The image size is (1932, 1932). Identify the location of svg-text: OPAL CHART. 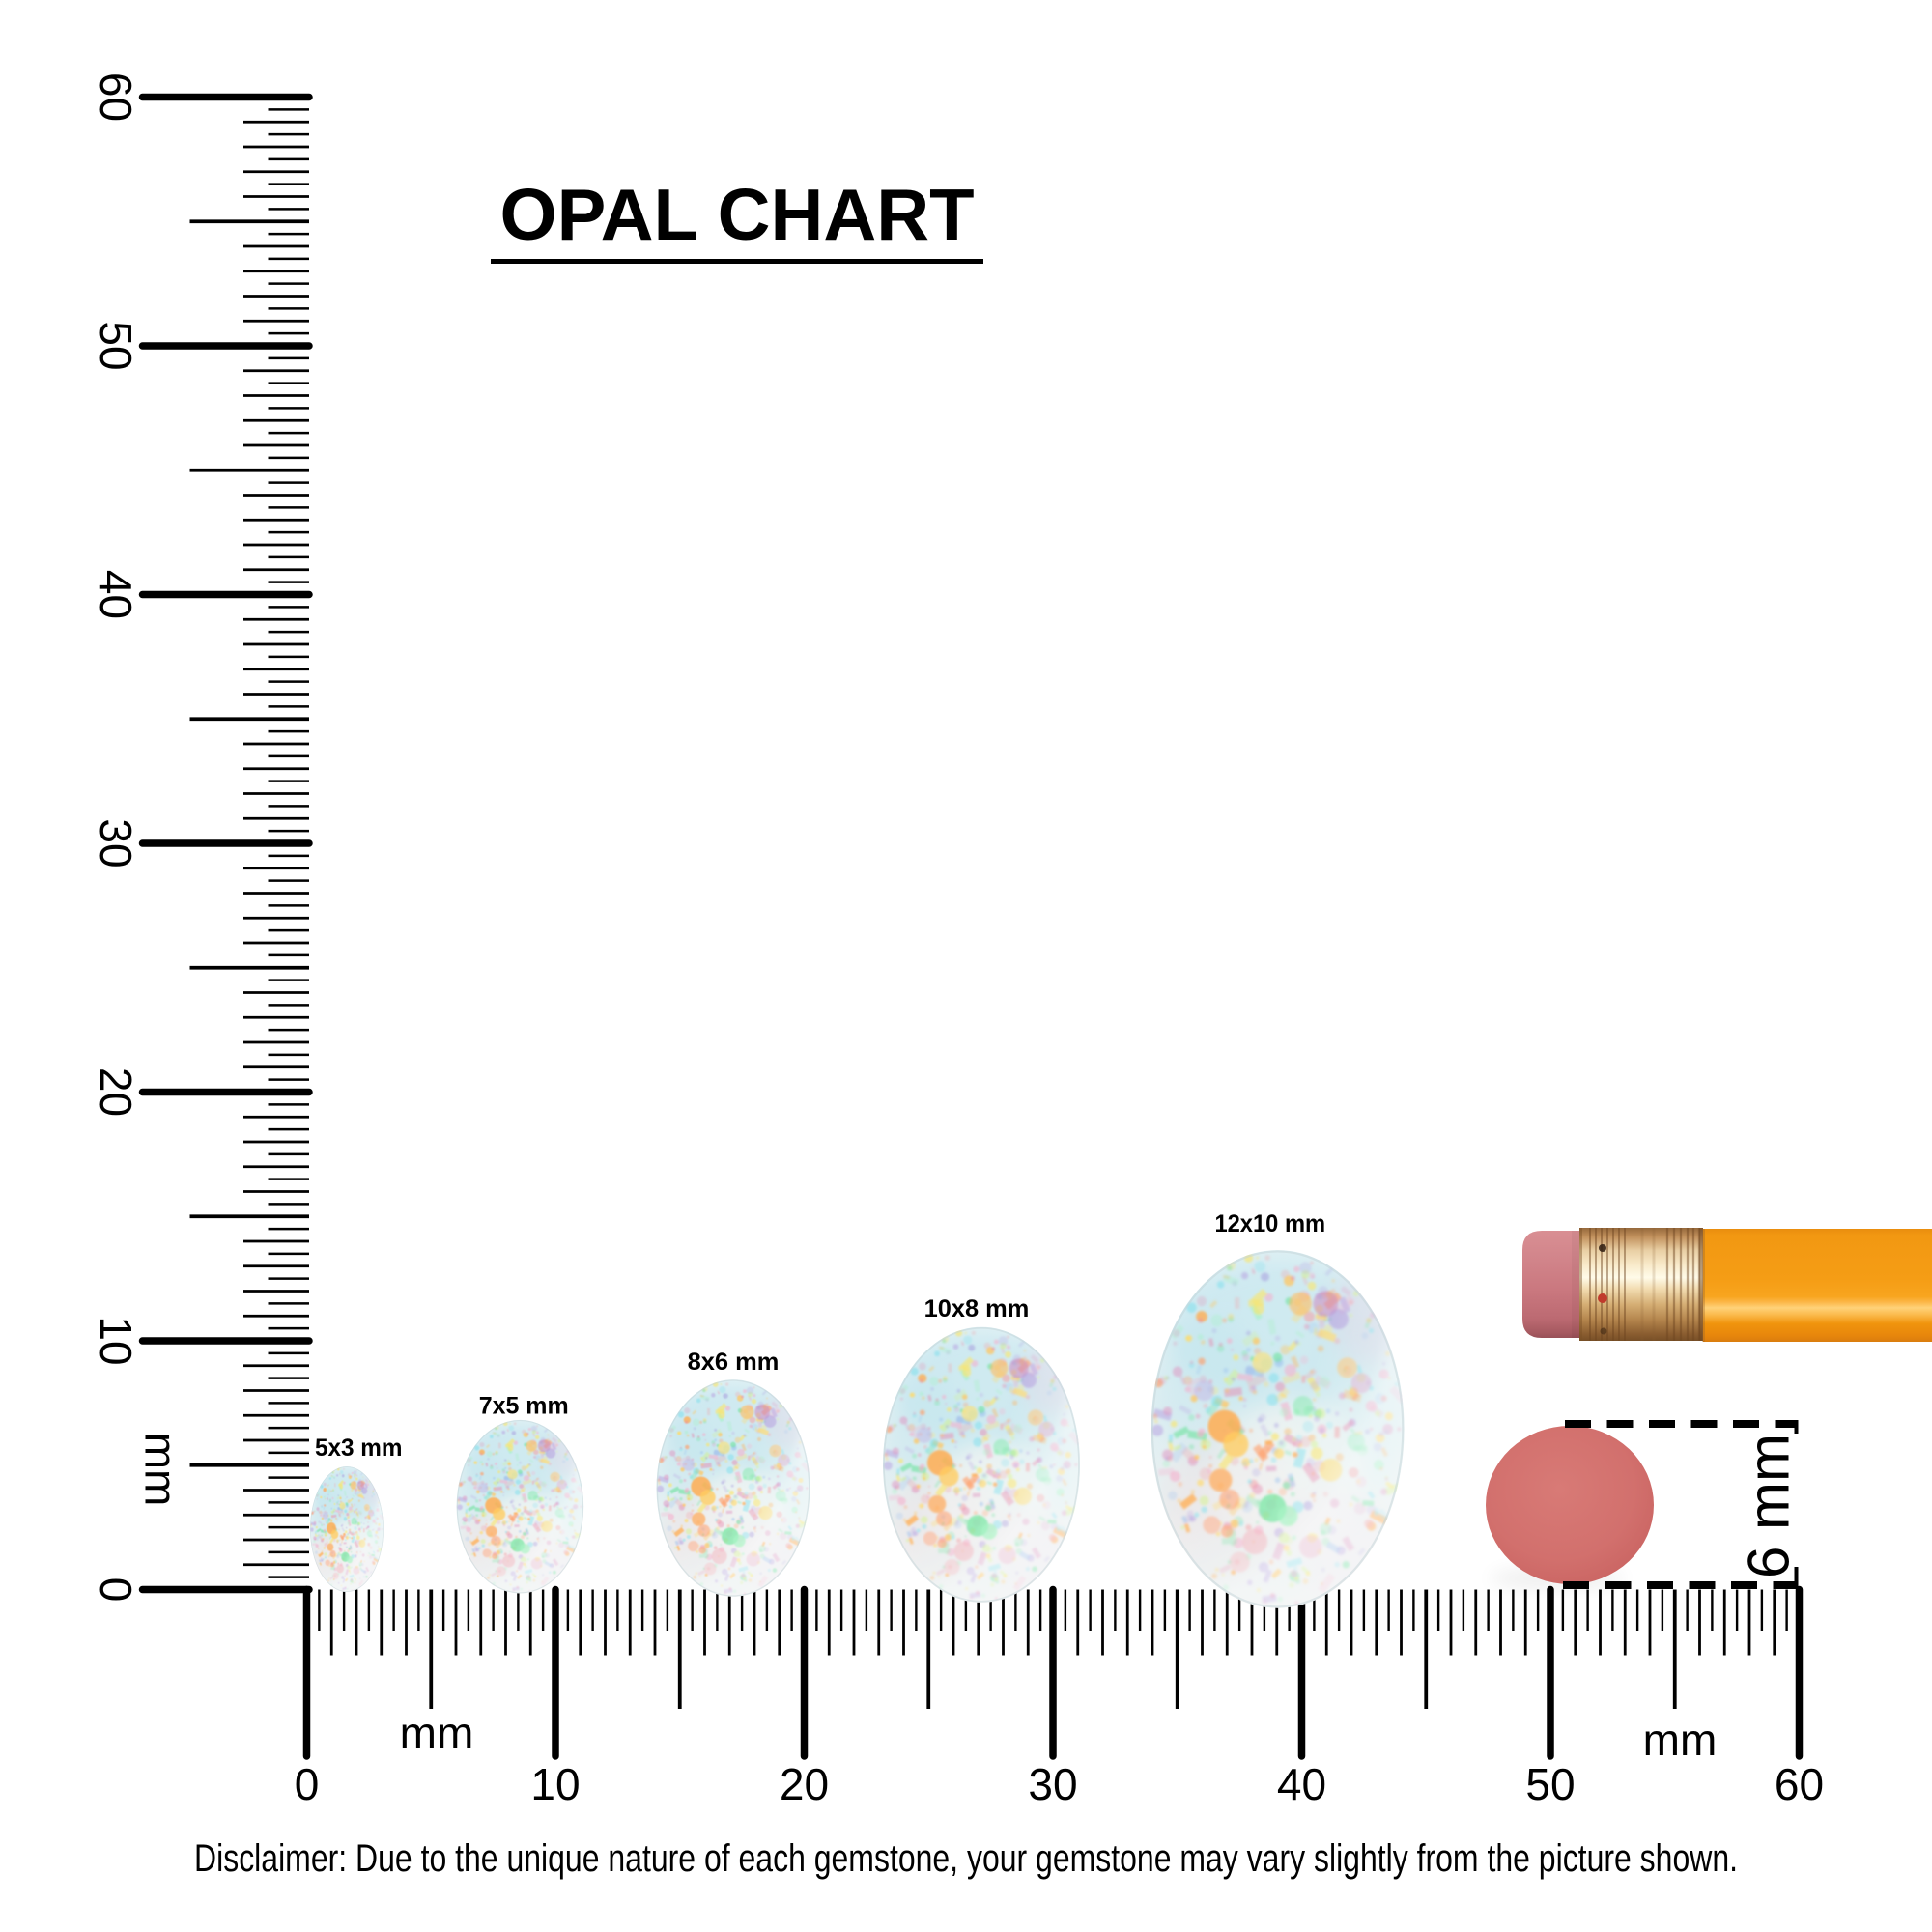
(737, 214).